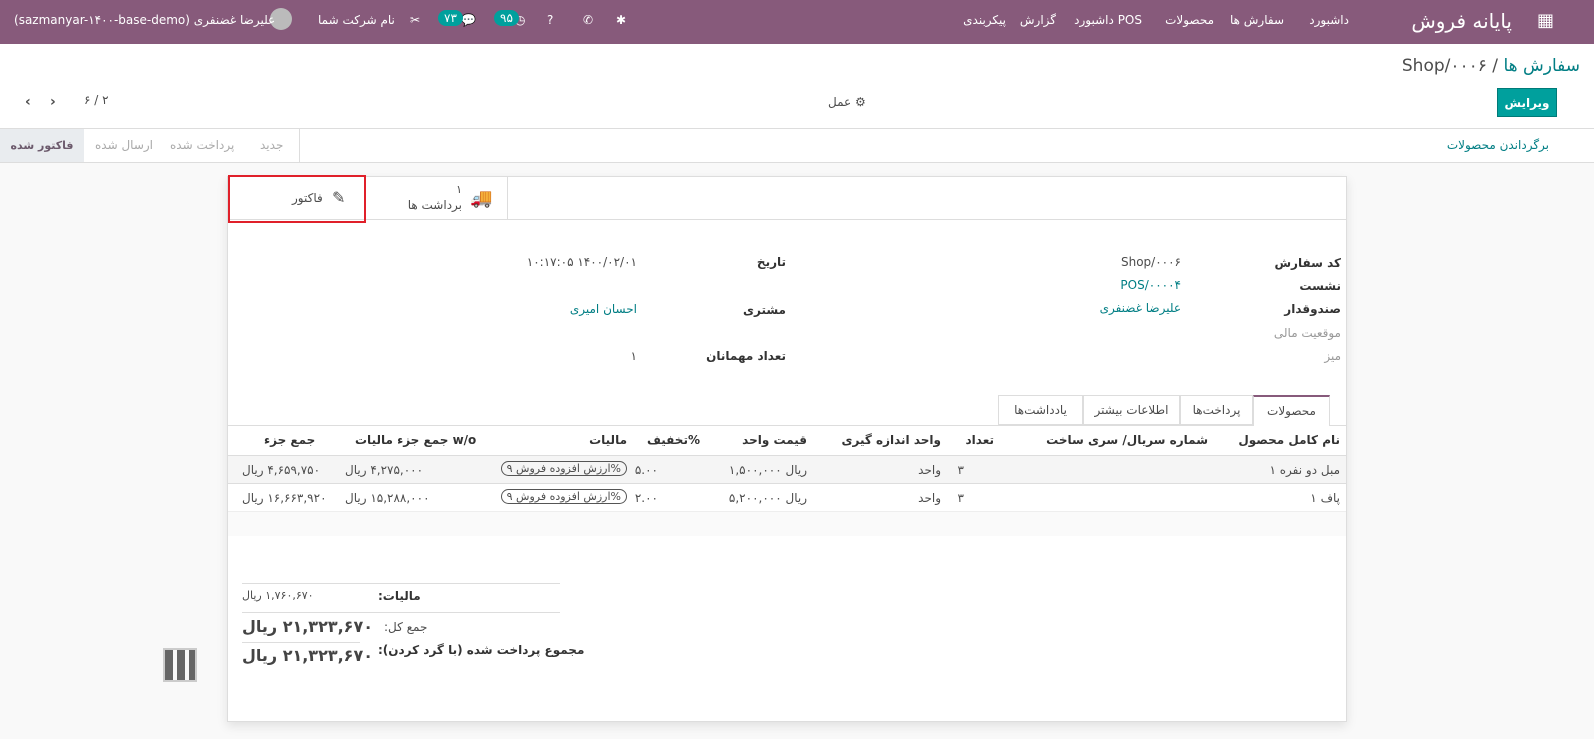 Image resolution: width=1594 pixels, height=739 pixels. Describe the element at coordinates (1497, 145) in the screenshot. I see `return-products-button: برگرداندن محصولات` at that location.